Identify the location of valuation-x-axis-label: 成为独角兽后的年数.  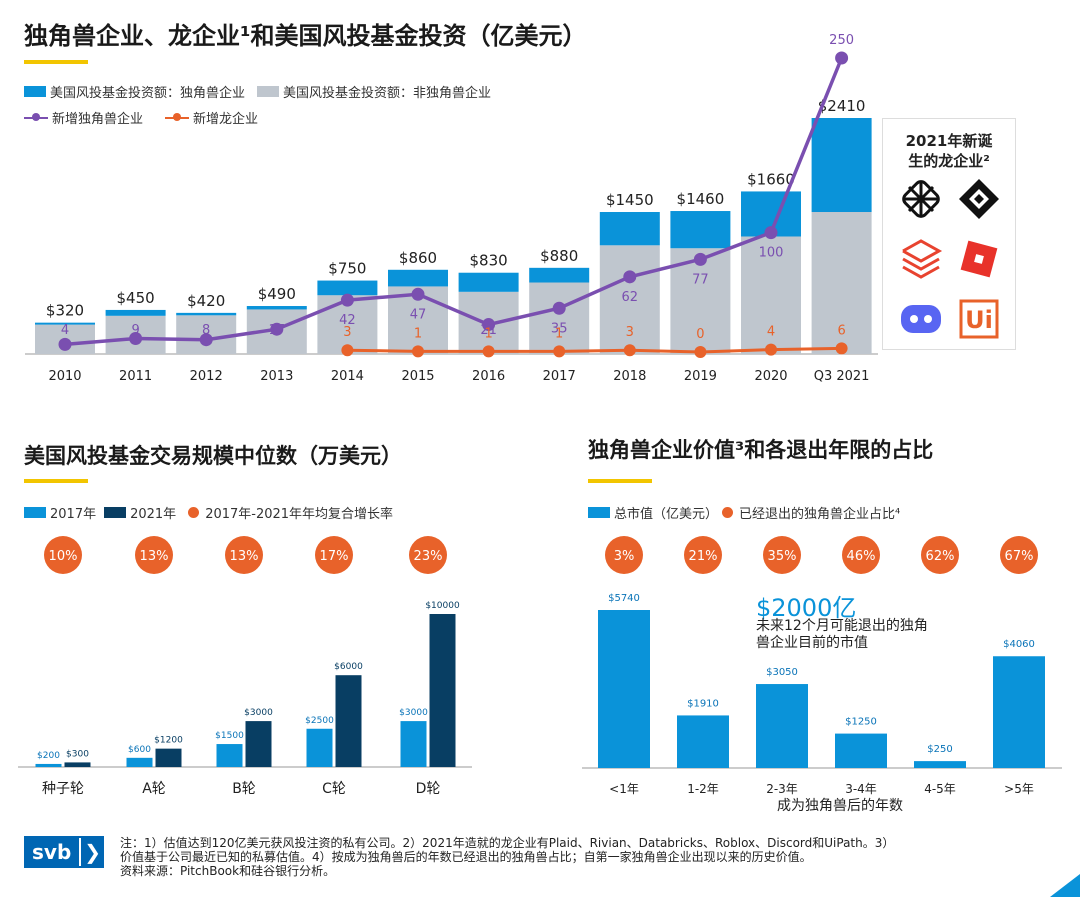
(840, 806).